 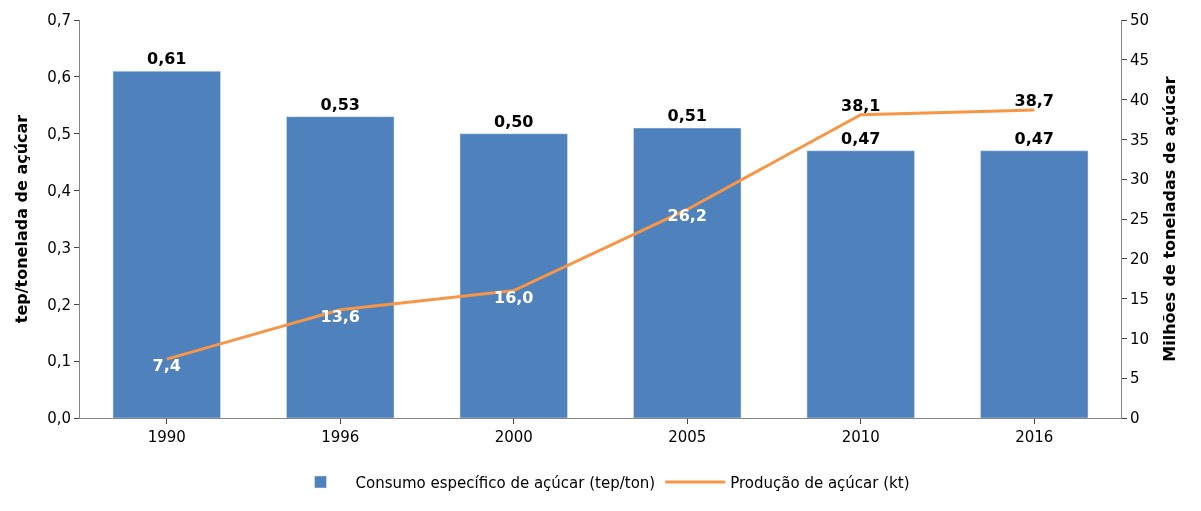 What do you see at coordinates (340, 316) in the screenshot?
I see `data-label: 13,6` at bounding box center [340, 316].